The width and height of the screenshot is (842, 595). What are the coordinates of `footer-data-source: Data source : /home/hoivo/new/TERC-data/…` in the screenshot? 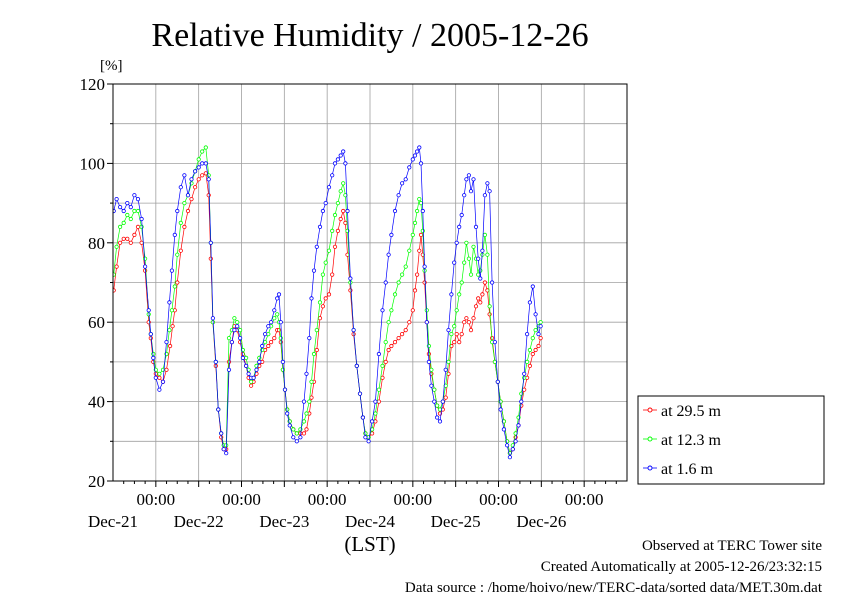 It's located at (614, 587).